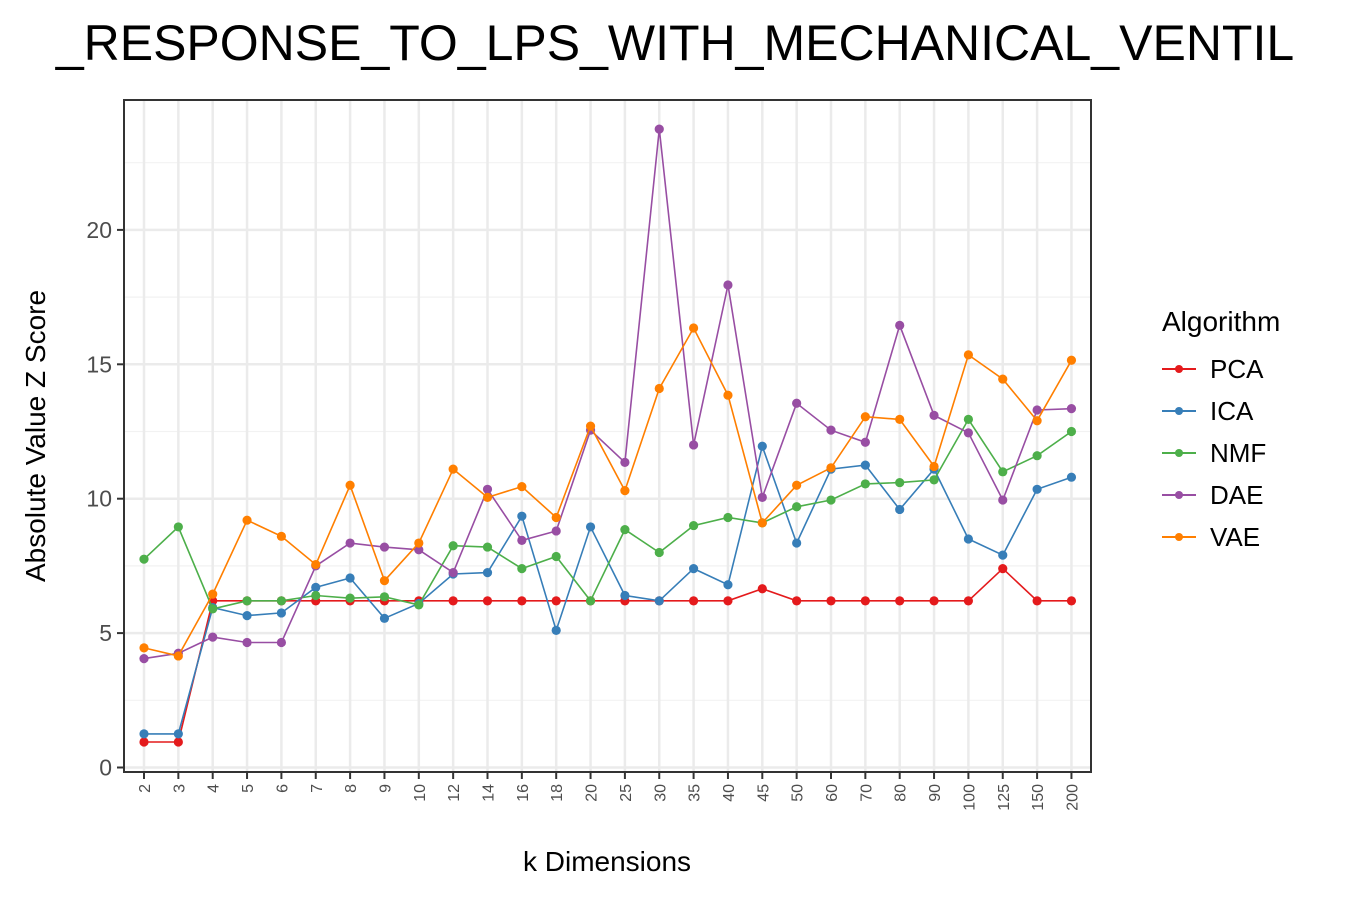 The height and width of the screenshot is (900, 1350). What do you see at coordinates (179, 788) in the screenshot?
I see `x-tick-label: 3` at bounding box center [179, 788].